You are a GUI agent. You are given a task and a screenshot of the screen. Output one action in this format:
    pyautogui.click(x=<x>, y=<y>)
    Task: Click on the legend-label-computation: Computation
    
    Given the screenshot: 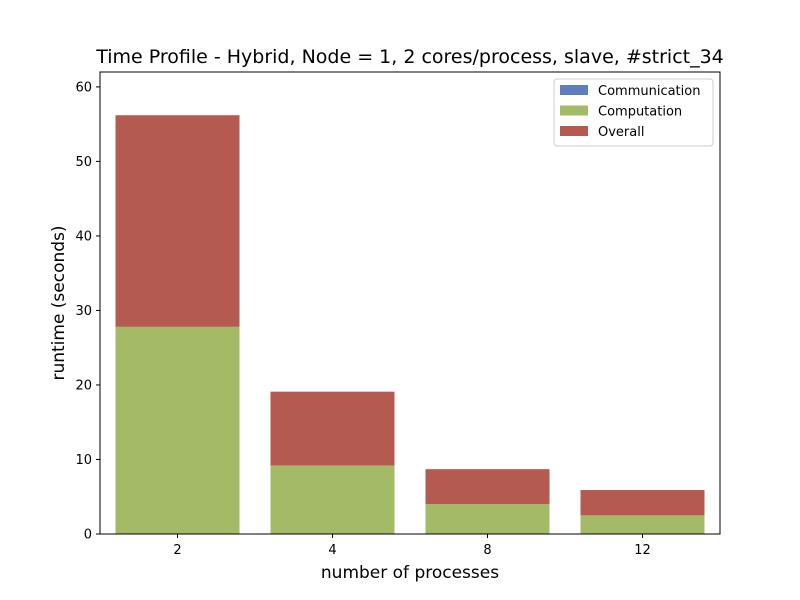 What is the action you would take?
    pyautogui.click(x=640, y=112)
    